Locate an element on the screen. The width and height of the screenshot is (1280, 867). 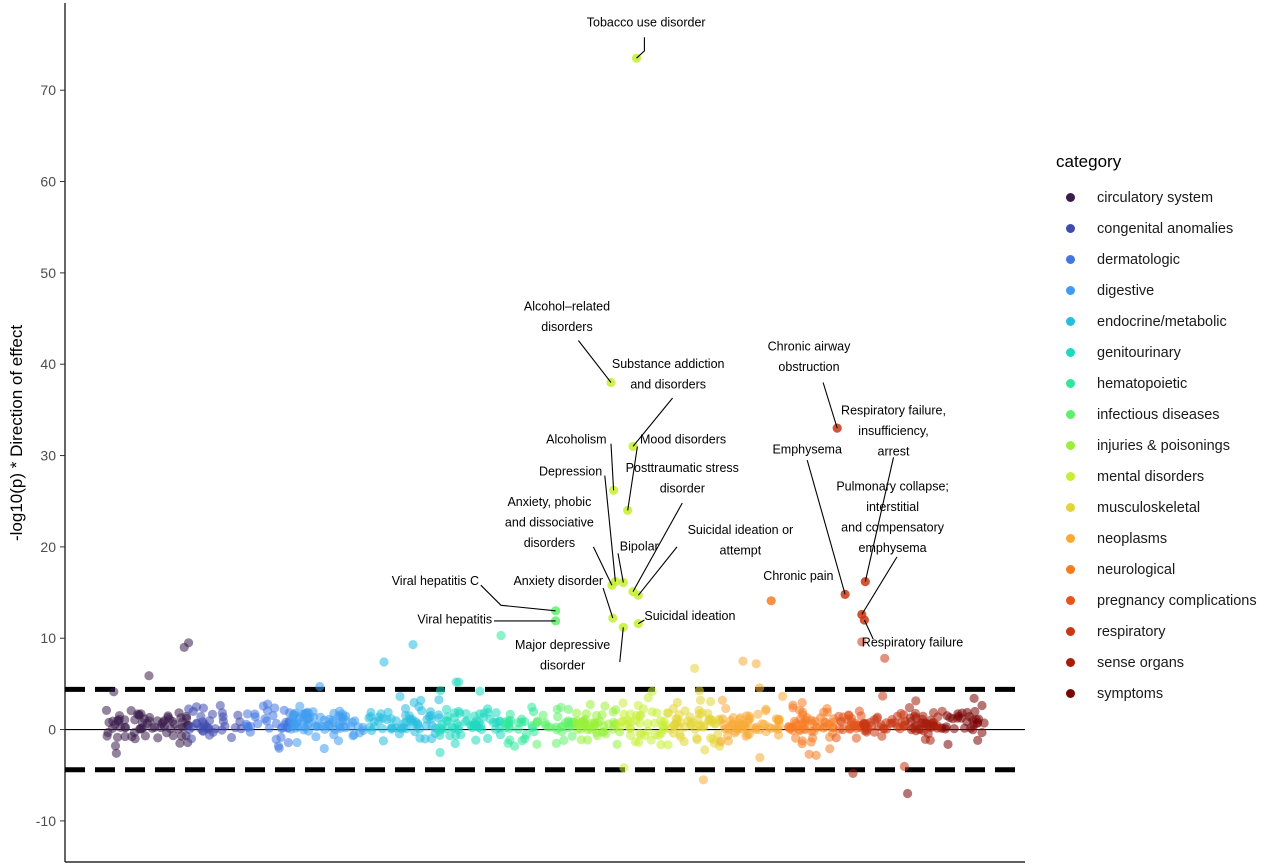
annotation-line: Respiratory failure is located at coordinates (912, 642).